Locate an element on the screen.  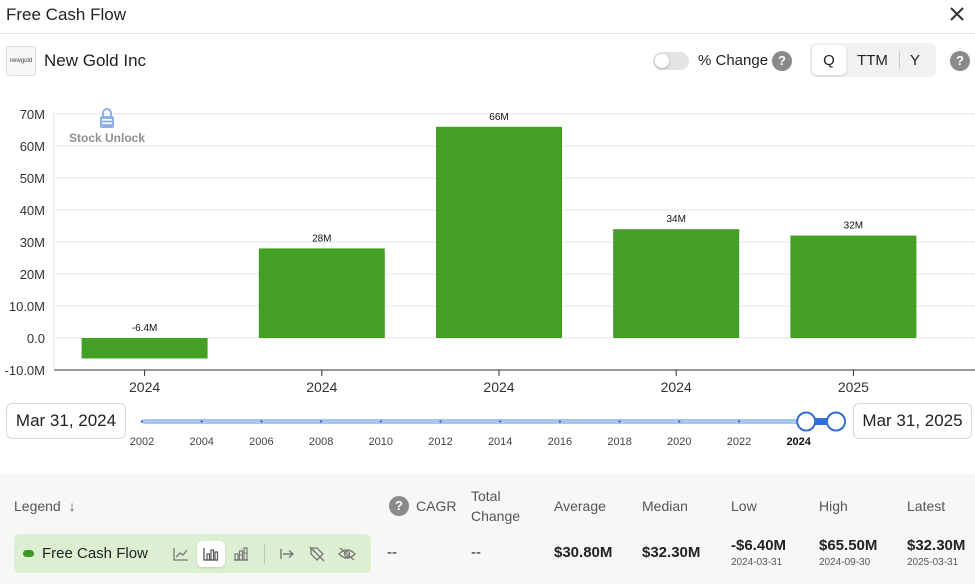
period-ttm-button: TTM is located at coordinates (872, 60).